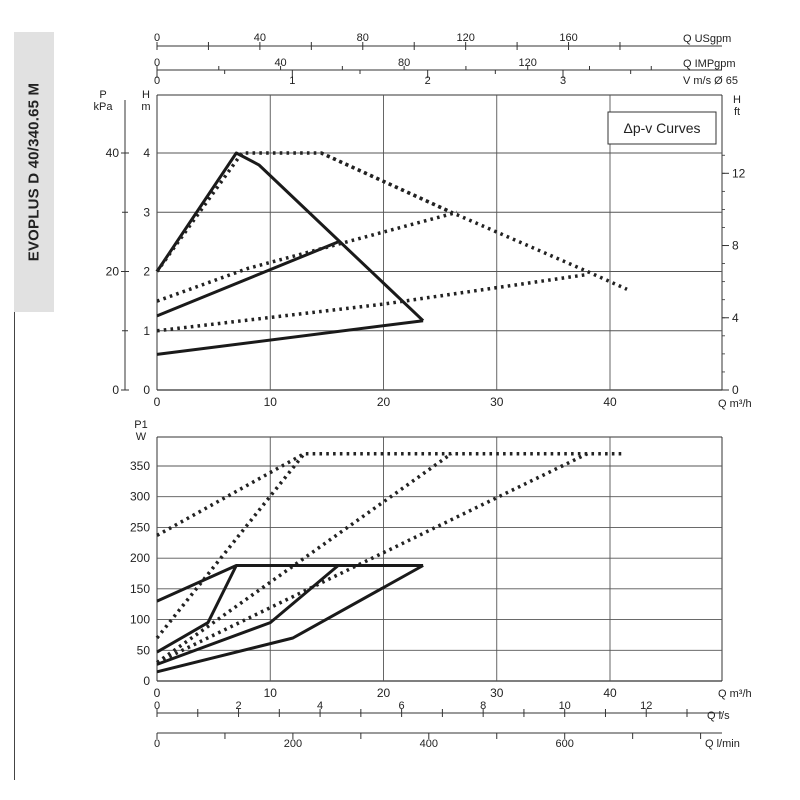 The height and width of the screenshot is (800, 800). What do you see at coordinates (363, 38) in the screenshot?
I see `usgpm-axis-tick-label: 80` at bounding box center [363, 38].